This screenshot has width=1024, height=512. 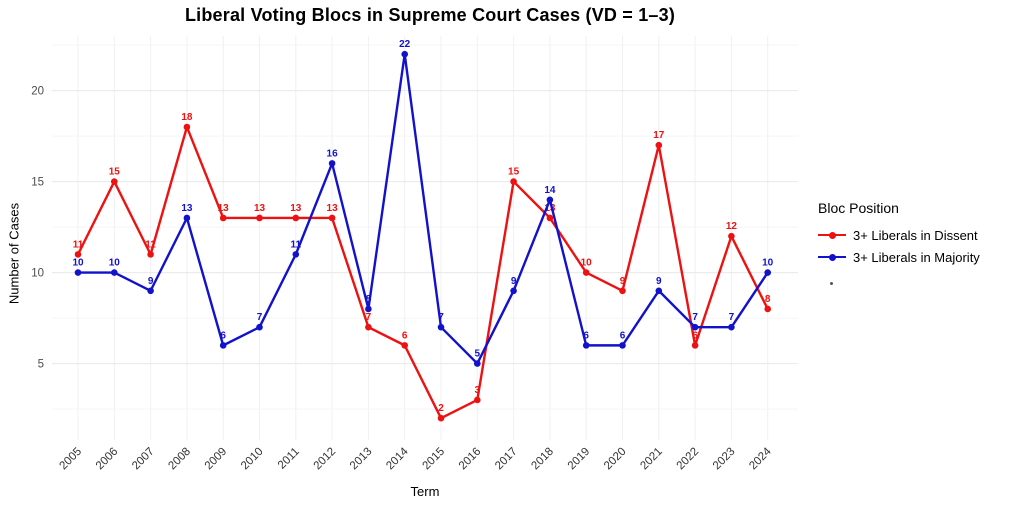 What do you see at coordinates (289, 459) in the screenshot?
I see `x-tick-label: 2011` at bounding box center [289, 459].